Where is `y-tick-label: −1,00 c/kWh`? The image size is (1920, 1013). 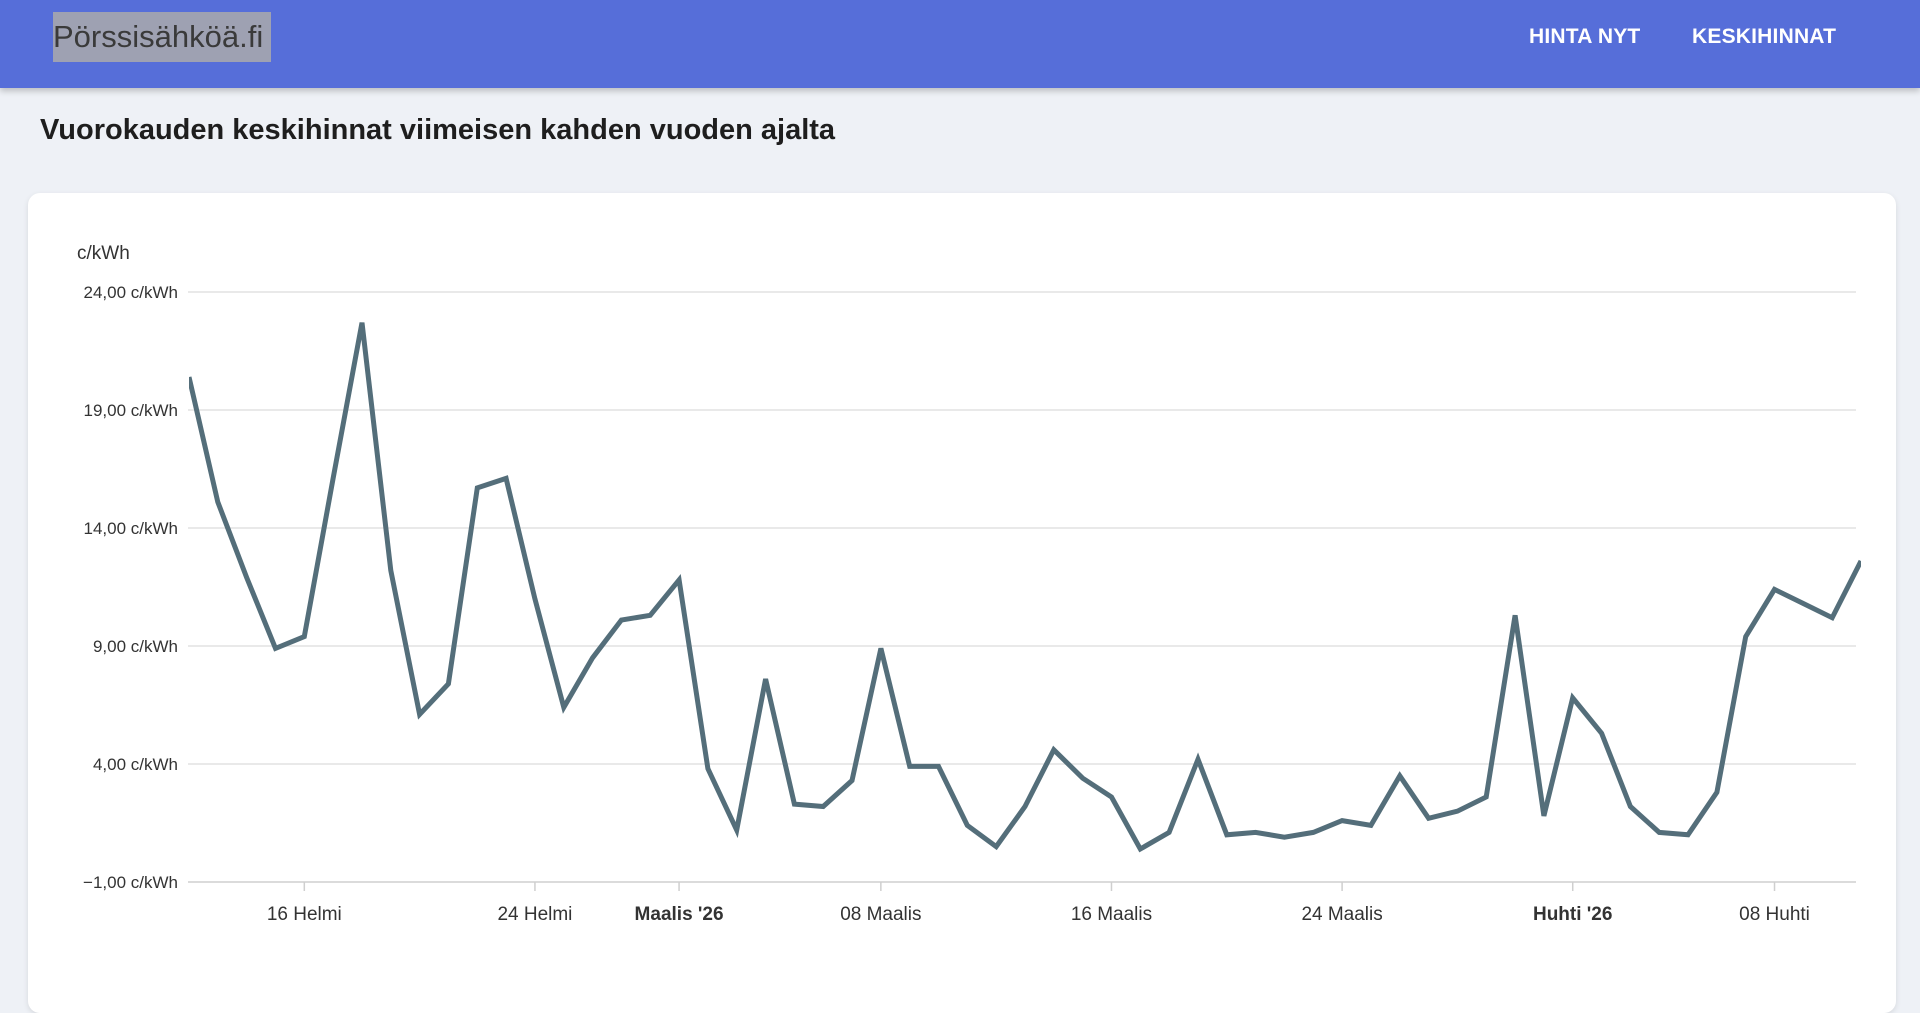 y-tick-label: −1,00 c/kWh is located at coordinates (130, 882).